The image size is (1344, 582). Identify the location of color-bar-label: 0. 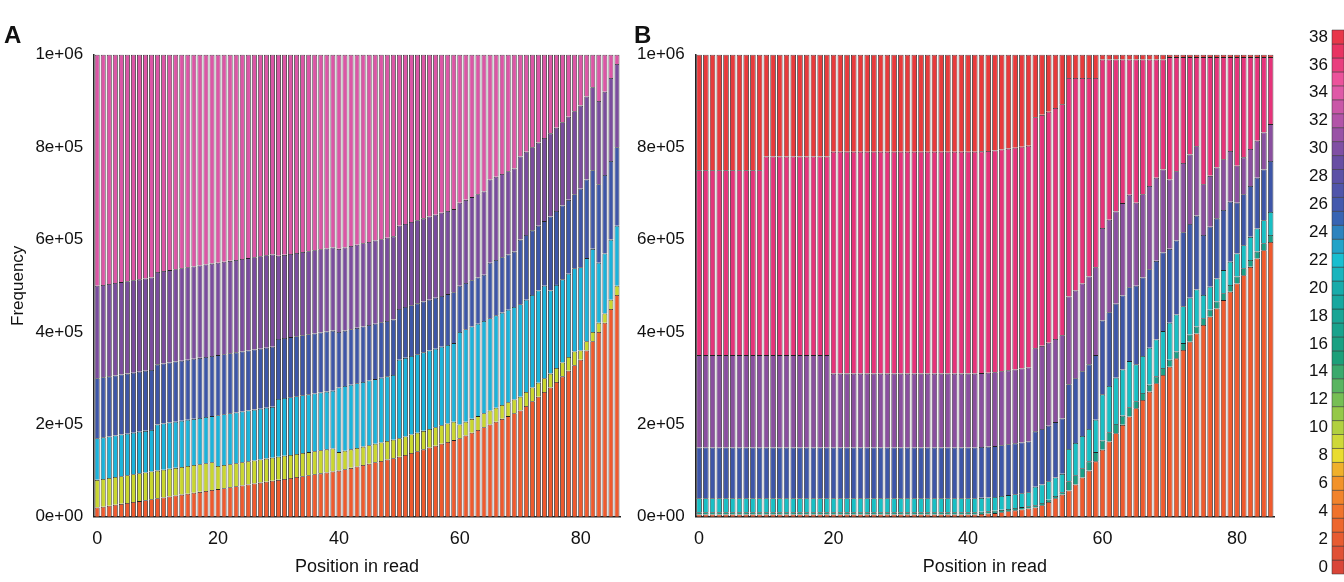
(1323, 566).